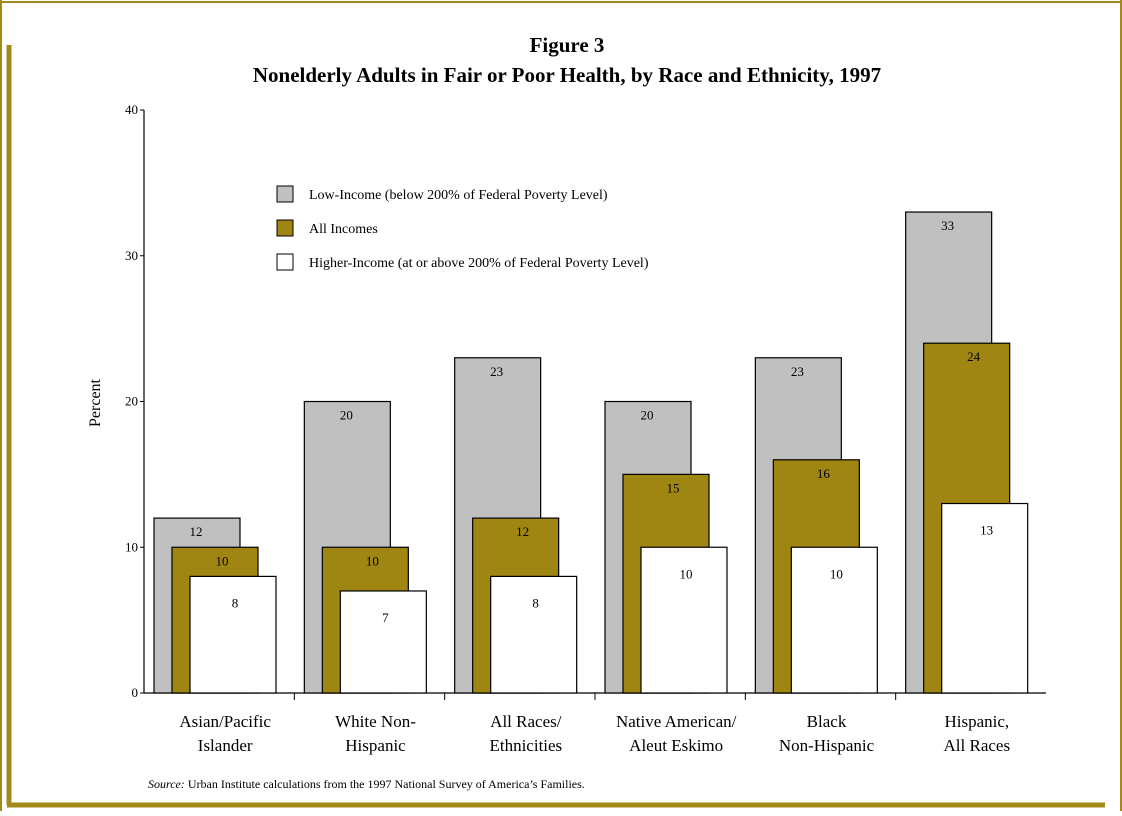 The image size is (1122, 816). Describe the element at coordinates (947, 225) in the screenshot. I see `data-label: 33` at that location.